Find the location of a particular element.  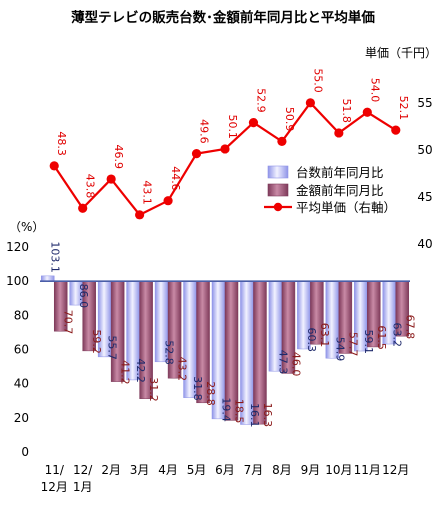

data-label-amount: 61.5 is located at coordinates (381, 337).